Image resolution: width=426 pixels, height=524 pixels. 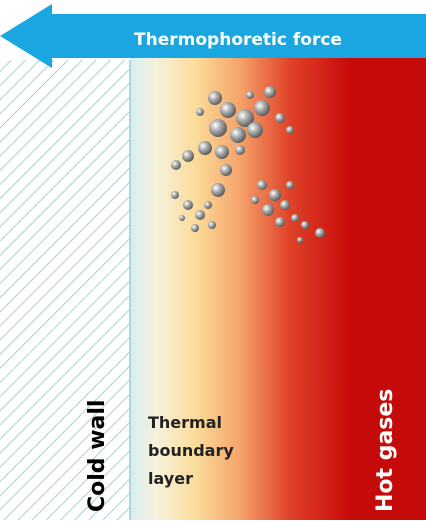 What do you see at coordinates (191, 450) in the screenshot?
I see `layer-label-line: boundary` at bounding box center [191, 450].